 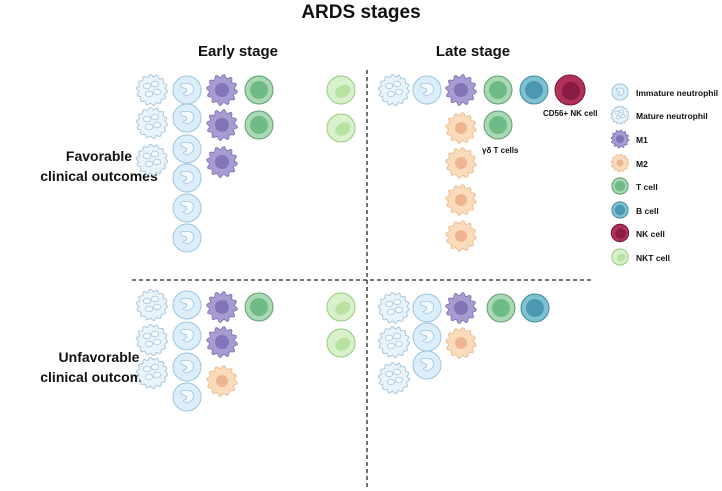 What do you see at coordinates (99, 367) in the screenshot?
I see `row-header-unfavorable: Unfavorable clinical outcomes` at bounding box center [99, 367].